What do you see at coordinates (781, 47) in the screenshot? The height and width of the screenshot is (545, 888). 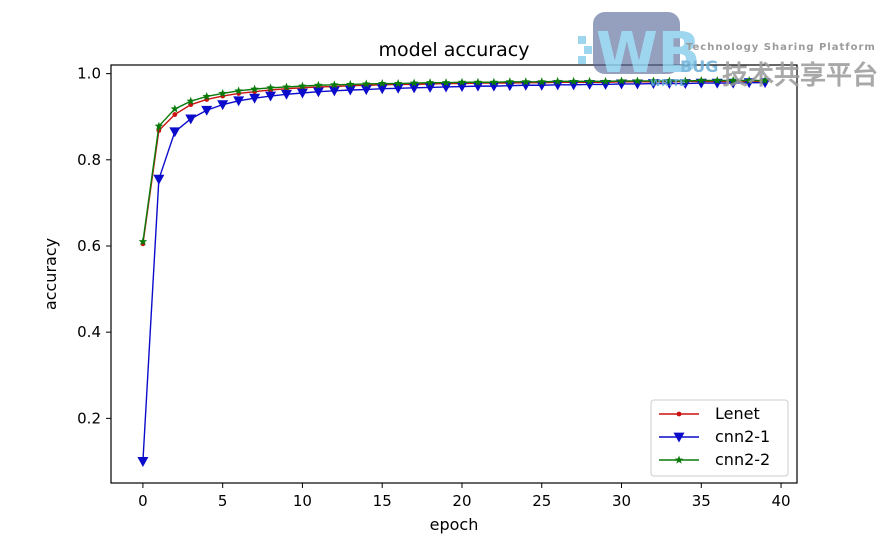 I see `watermark-tagline: Technology Sharing Platform` at bounding box center [781, 47].